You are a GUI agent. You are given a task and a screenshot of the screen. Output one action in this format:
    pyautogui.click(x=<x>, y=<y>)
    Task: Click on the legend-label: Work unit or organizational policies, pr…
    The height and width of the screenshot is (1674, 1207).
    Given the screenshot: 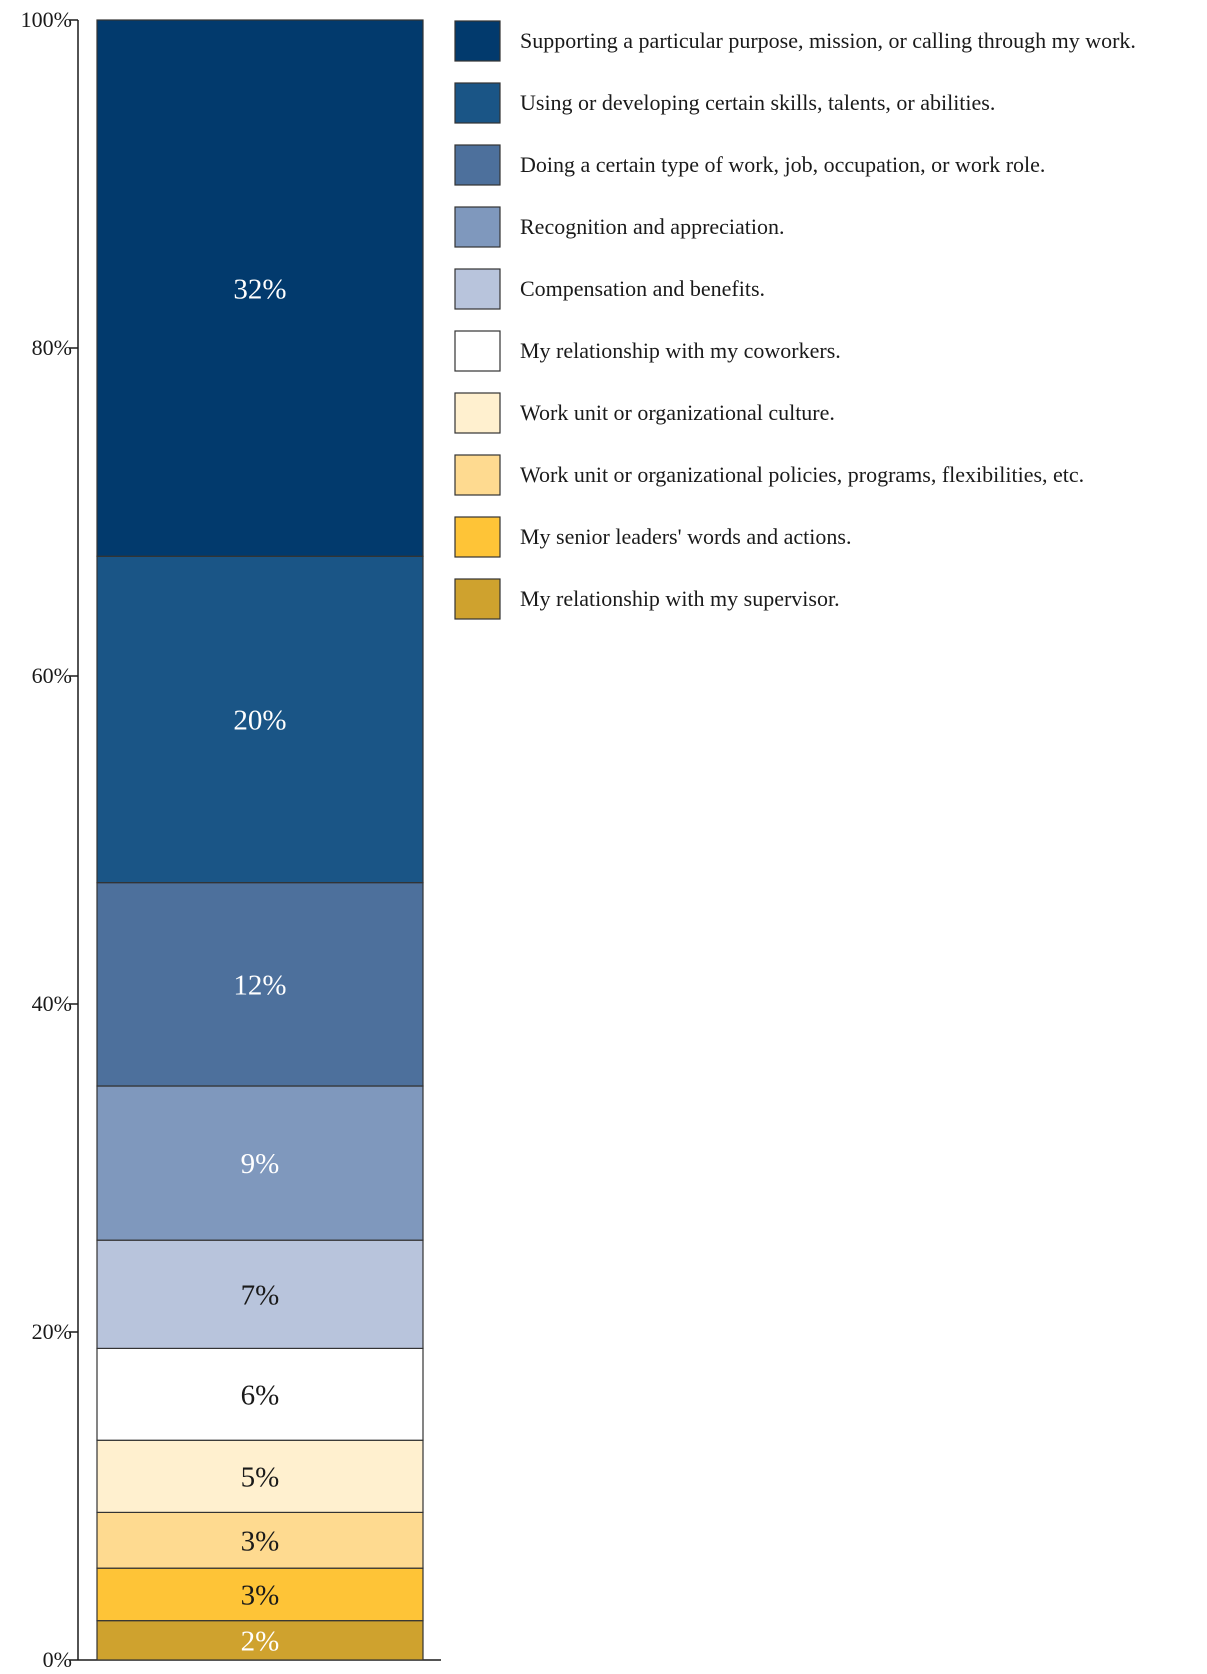 What is the action you would take?
    pyautogui.click(x=802, y=474)
    